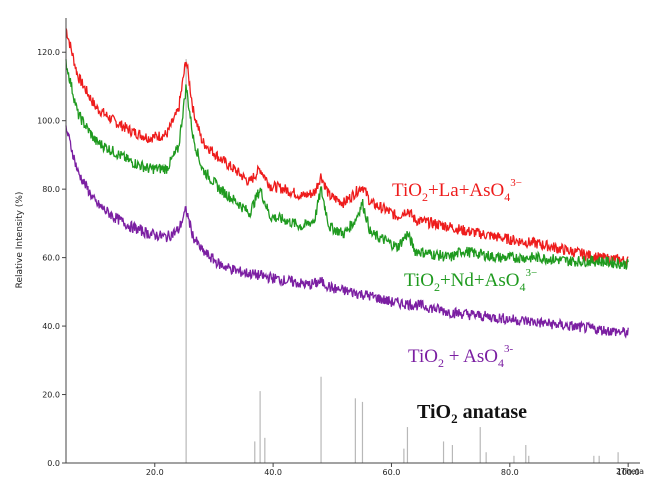 Image resolution: width=652 pixels, height=481 pixels. Describe the element at coordinates (51, 326) in the screenshot. I see `y-tick-label: 40.0` at that location.